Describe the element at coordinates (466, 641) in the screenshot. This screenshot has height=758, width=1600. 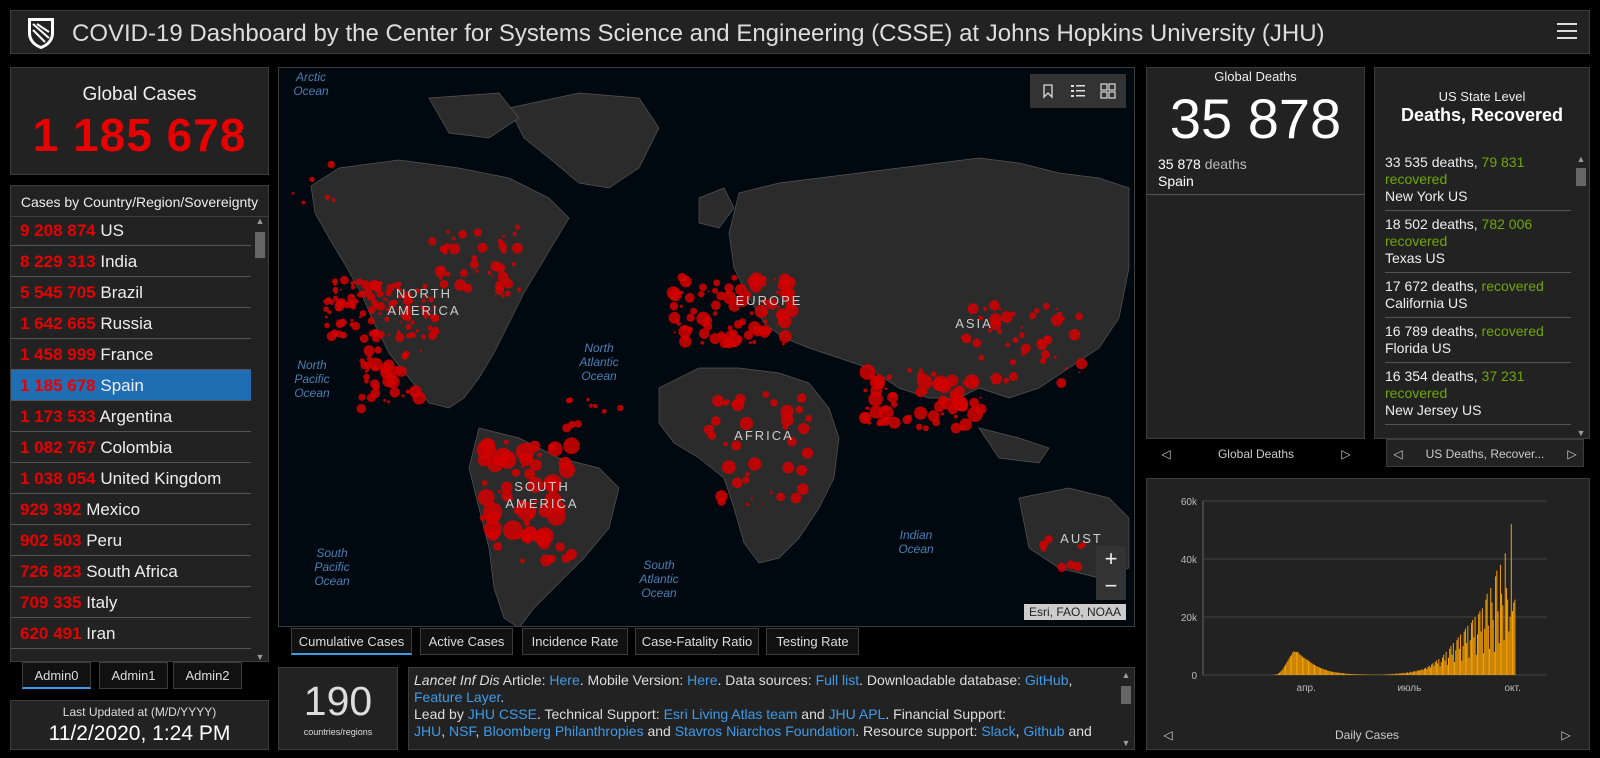
I see `tab-active-cases: Active Cases` at that location.